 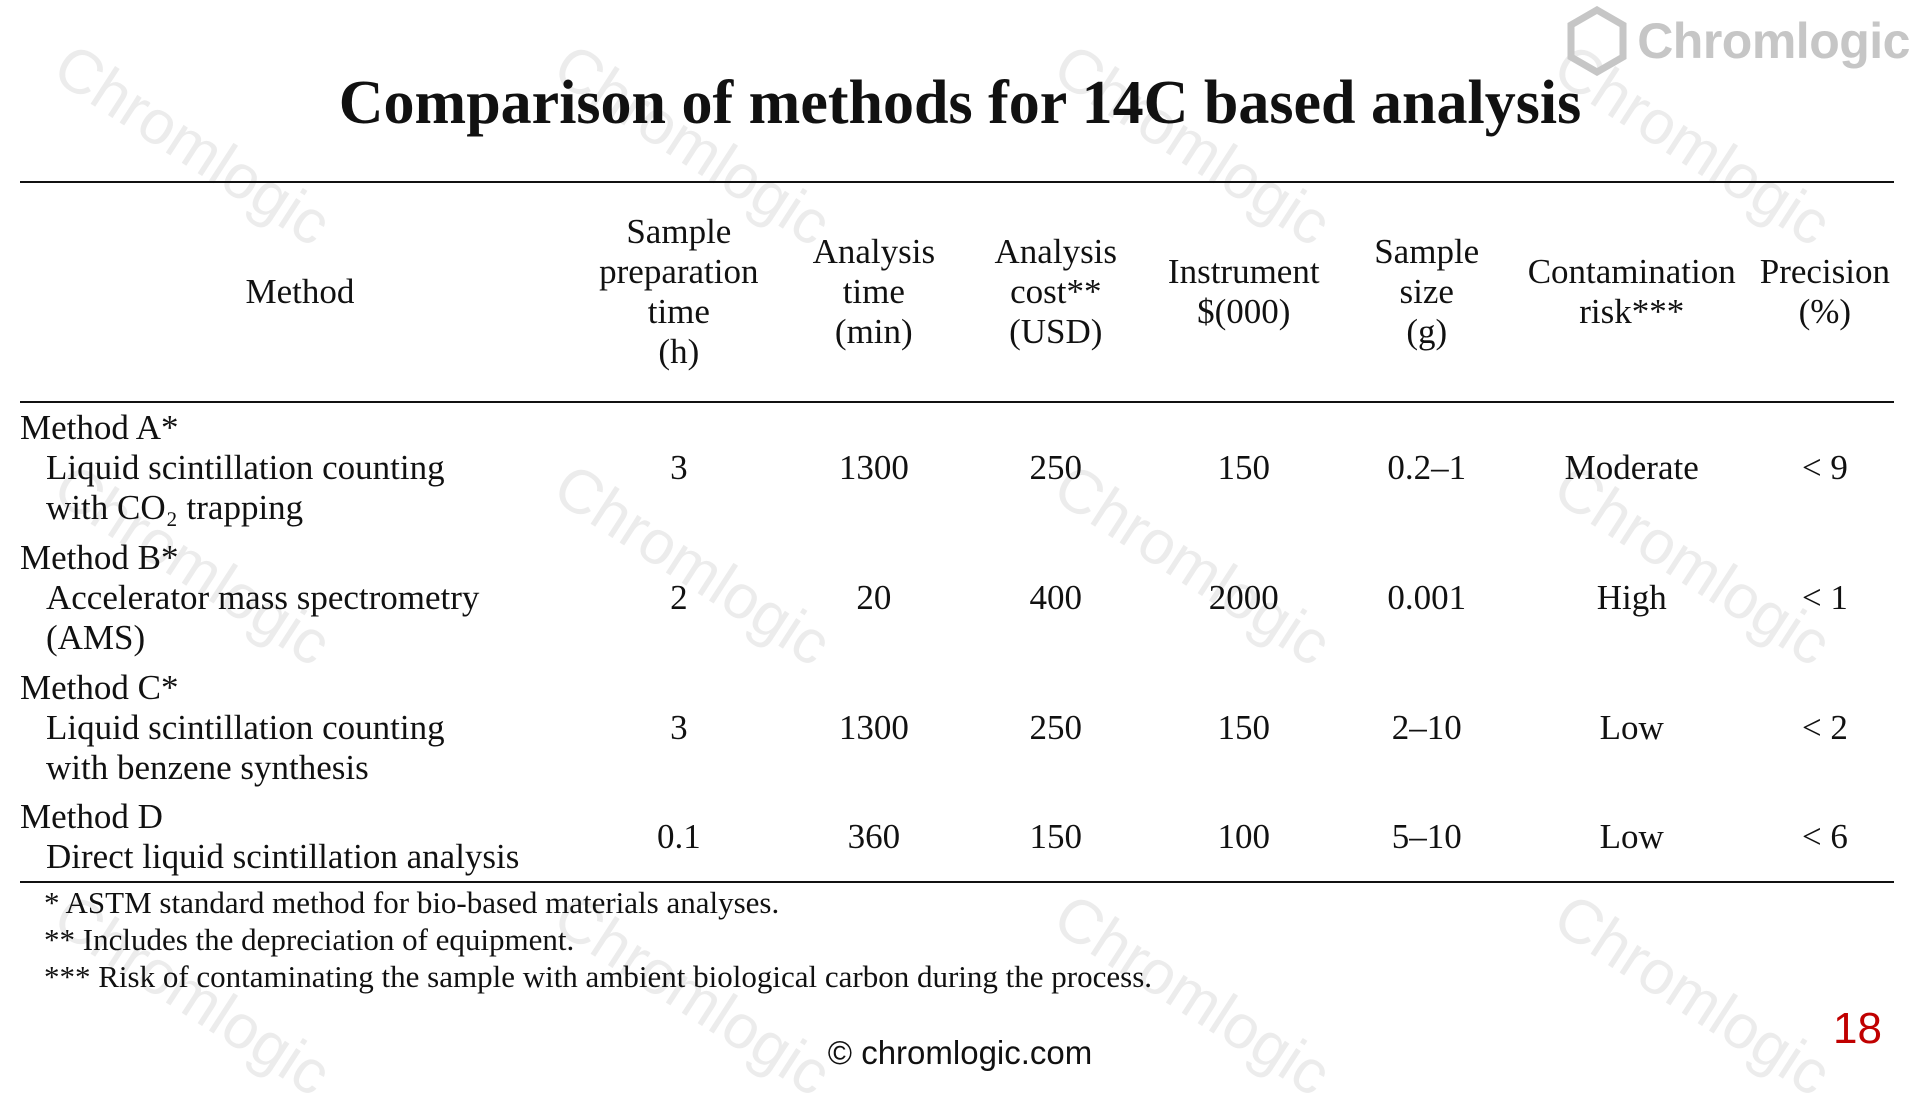 What do you see at coordinates (1692, 995) in the screenshot?
I see `watermark-text: Chromlogic` at bounding box center [1692, 995].